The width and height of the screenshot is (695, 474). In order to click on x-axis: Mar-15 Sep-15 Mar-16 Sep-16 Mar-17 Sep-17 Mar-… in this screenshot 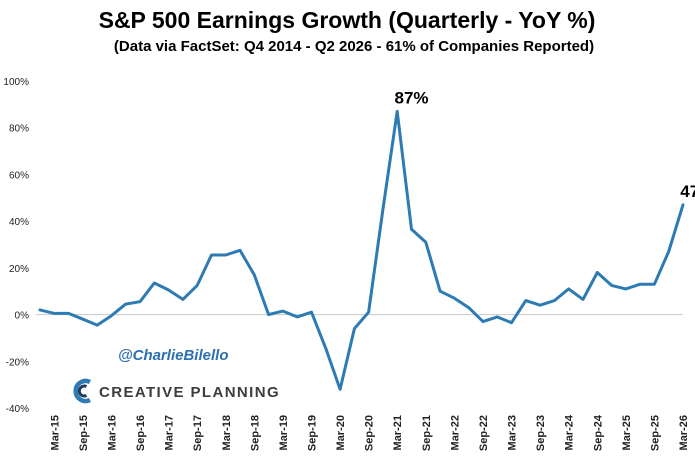, I will do `click(369, 432)`.